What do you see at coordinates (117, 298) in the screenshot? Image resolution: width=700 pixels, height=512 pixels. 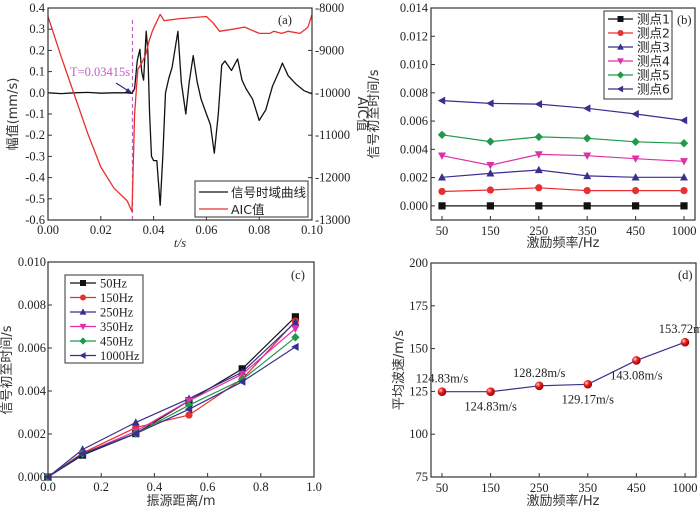 I see `legend-label: 150Hz` at bounding box center [117, 298].